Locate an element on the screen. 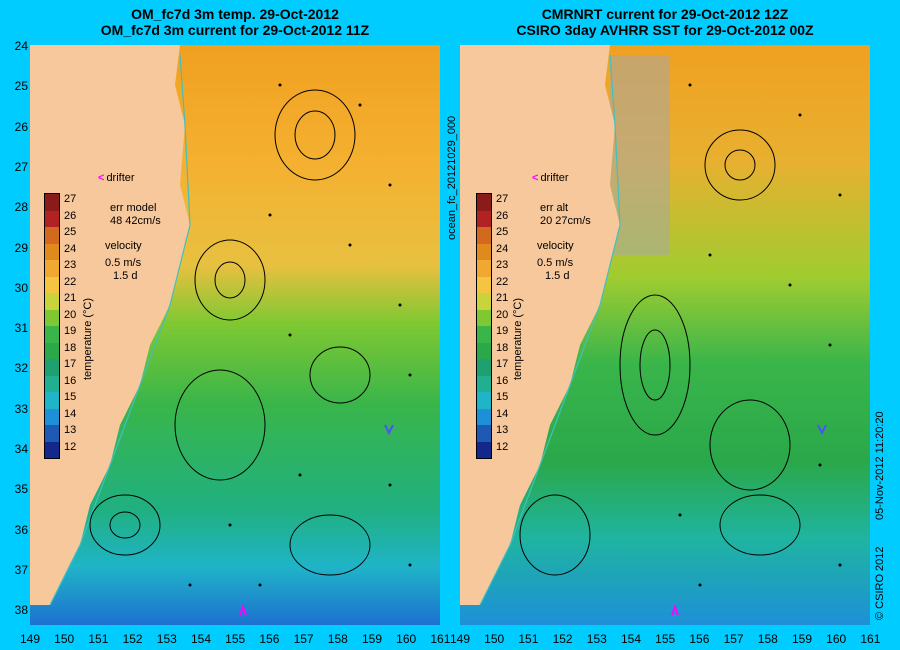 The height and width of the screenshot is (650, 900). drifter-marker-icon: < is located at coordinates (535, 178).